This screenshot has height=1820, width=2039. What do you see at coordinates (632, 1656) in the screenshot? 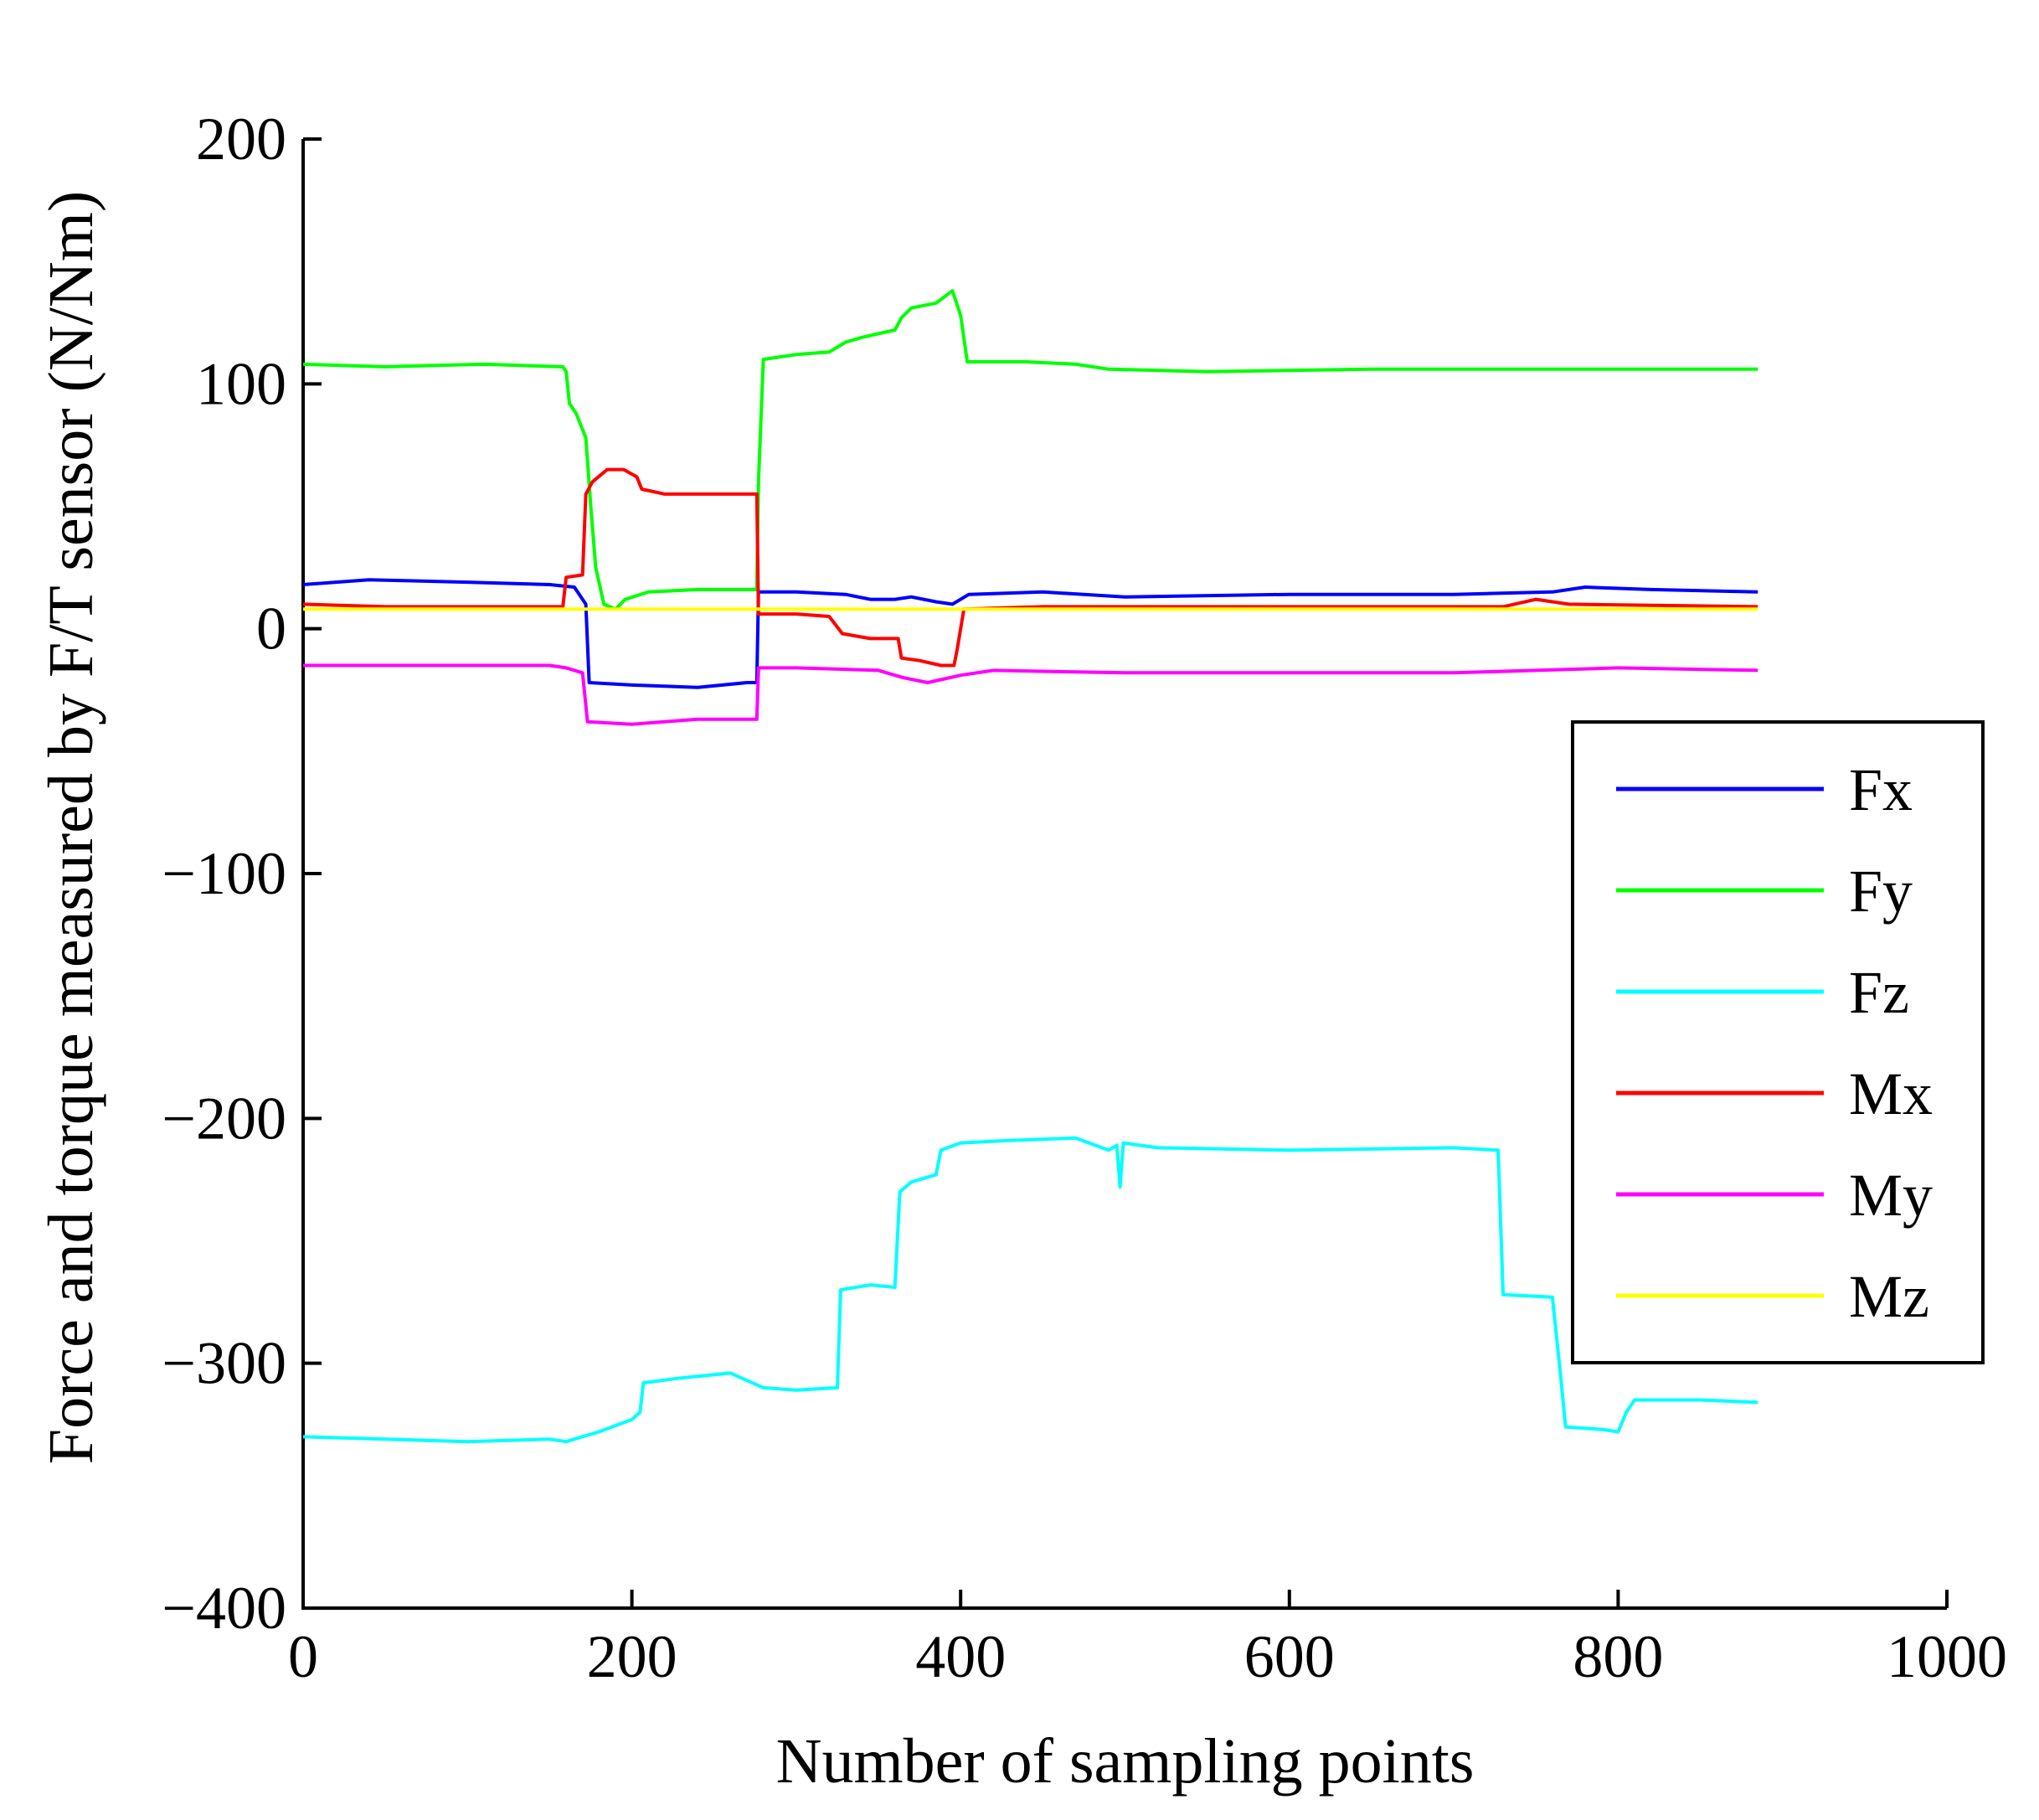
I see `x-tick-label: 200` at bounding box center [632, 1656].